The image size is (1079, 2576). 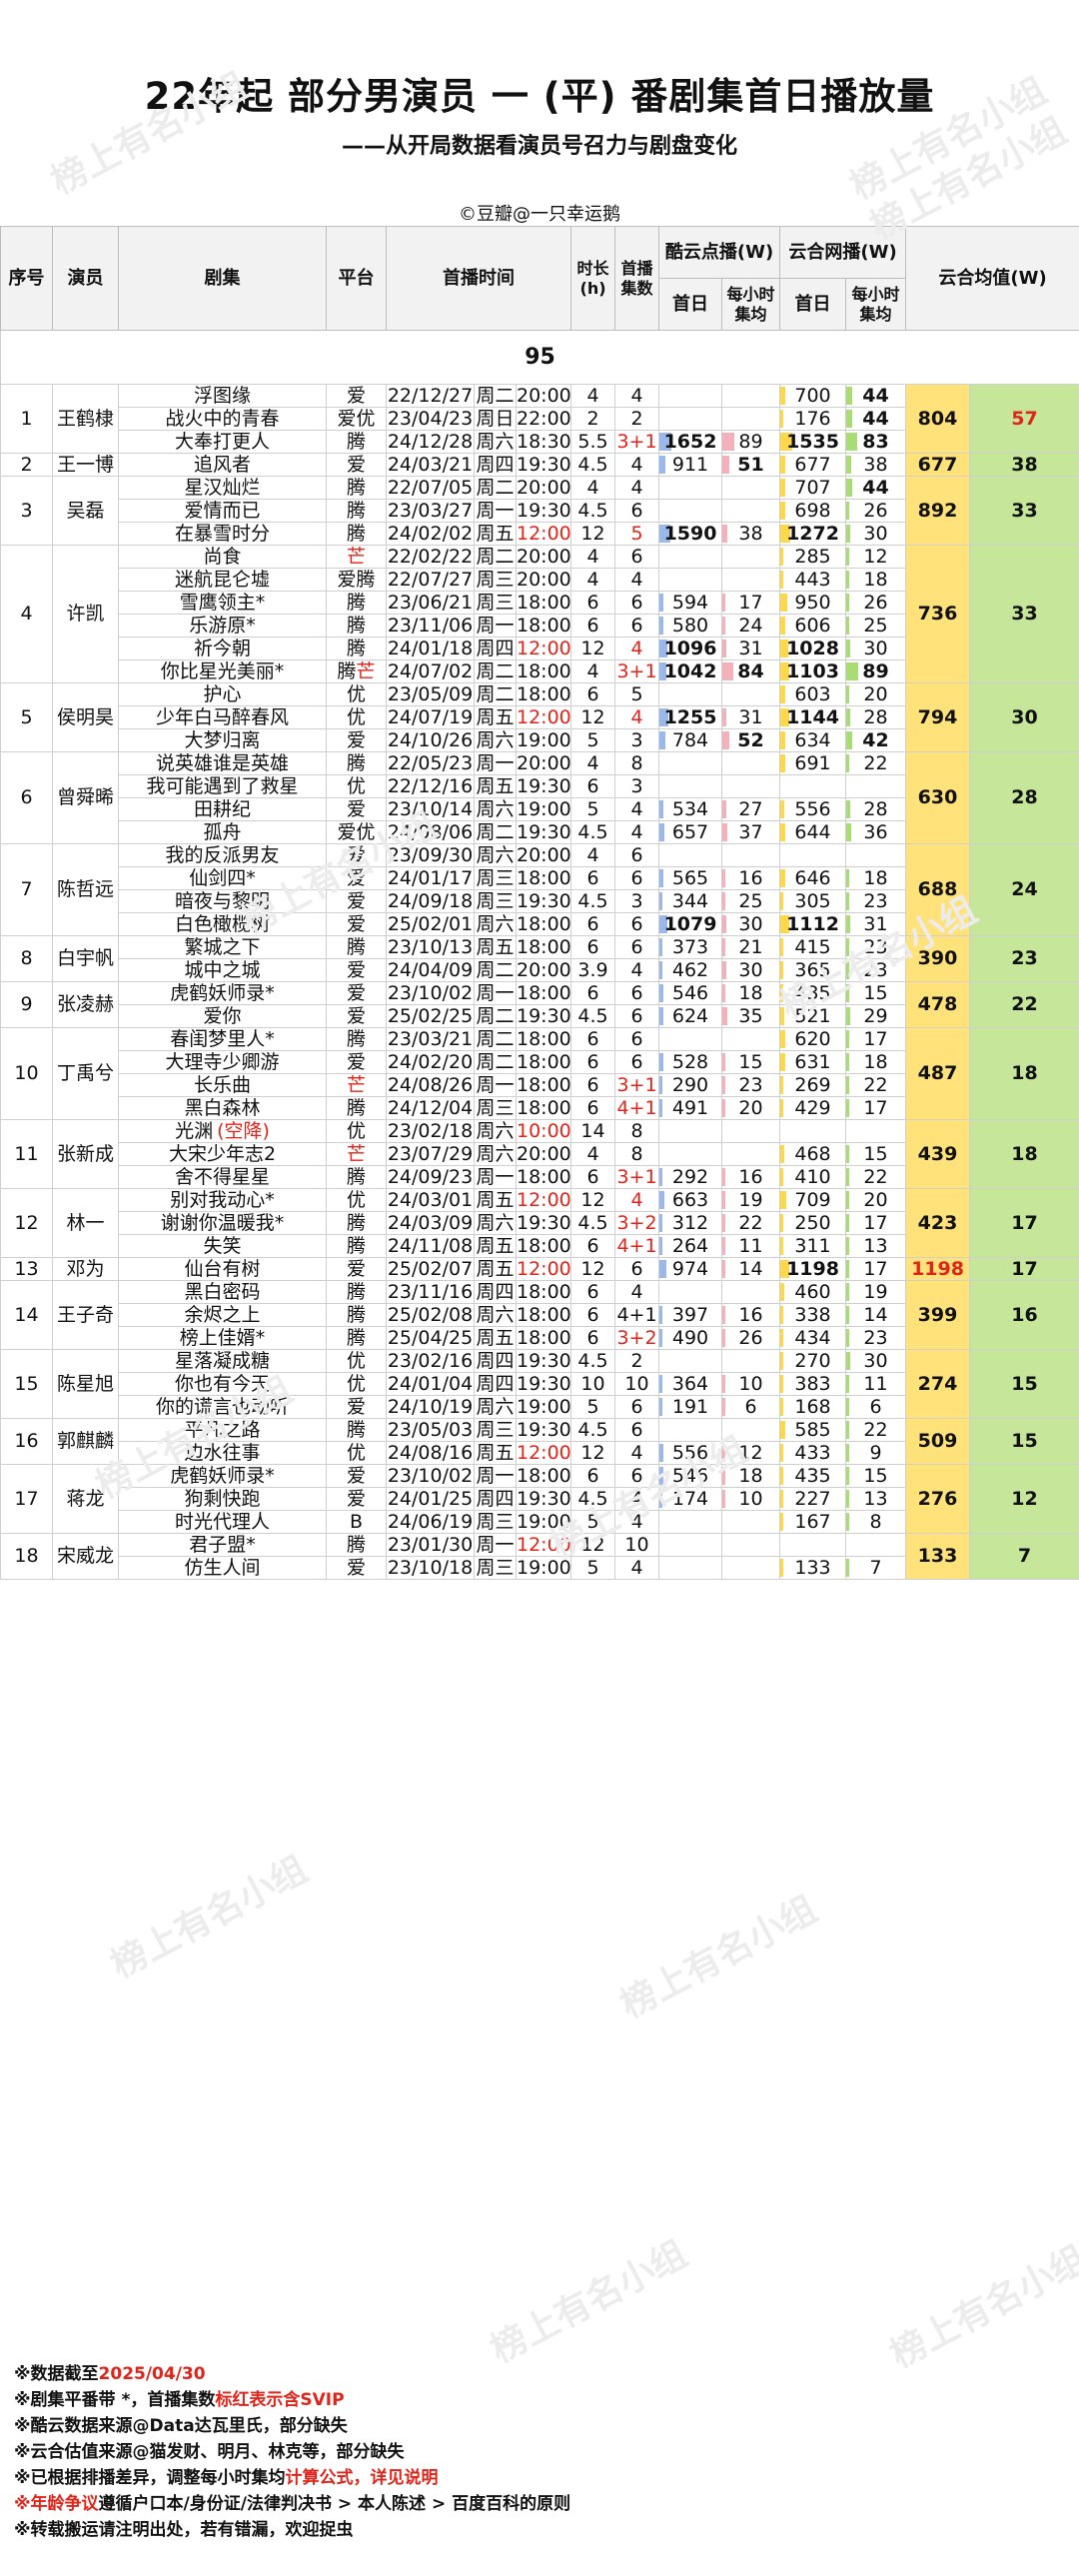 What do you see at coordinates (430, 1476) in the screenshot?
I see `cell-date: 23/10/02` at bounding box center [430, 1476].